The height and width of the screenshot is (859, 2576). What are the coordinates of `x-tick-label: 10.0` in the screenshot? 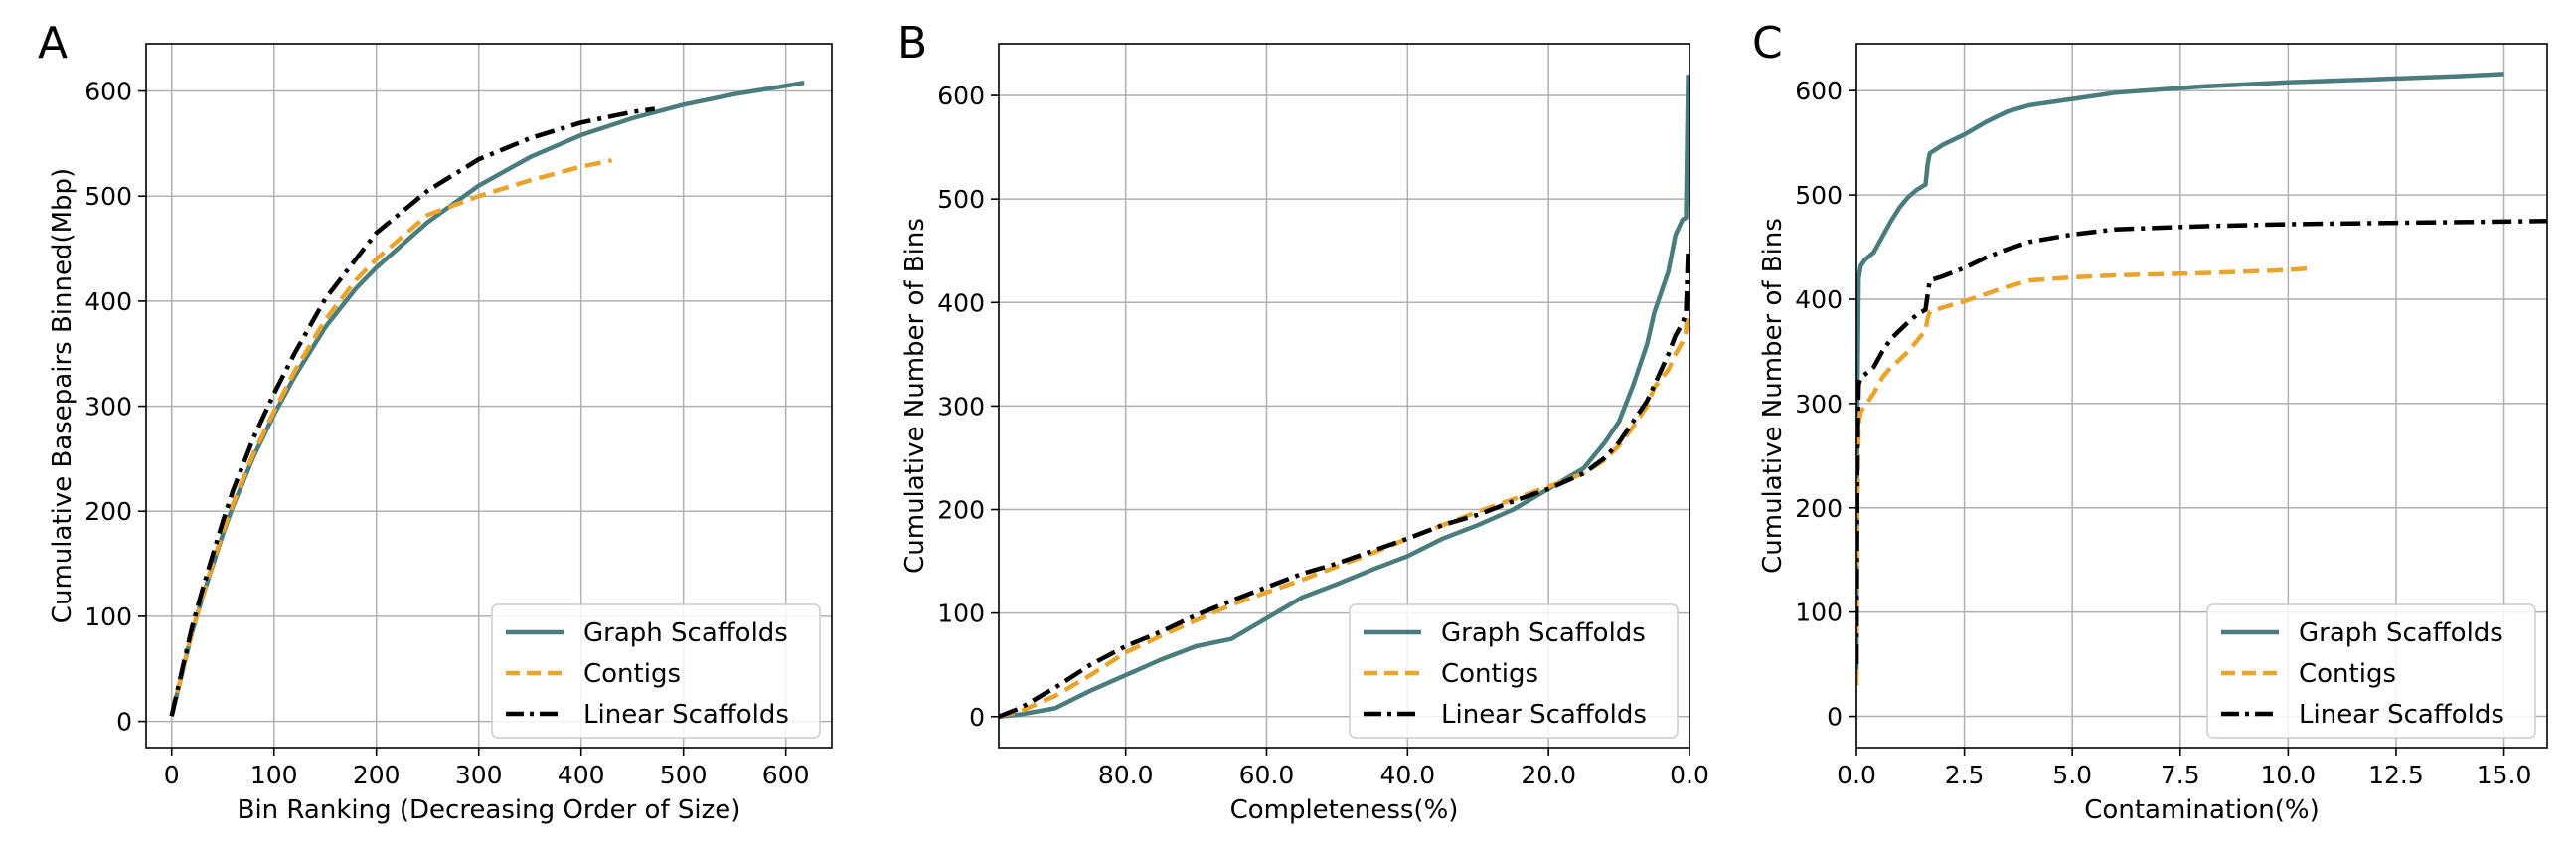 It's located at (2289, 775).